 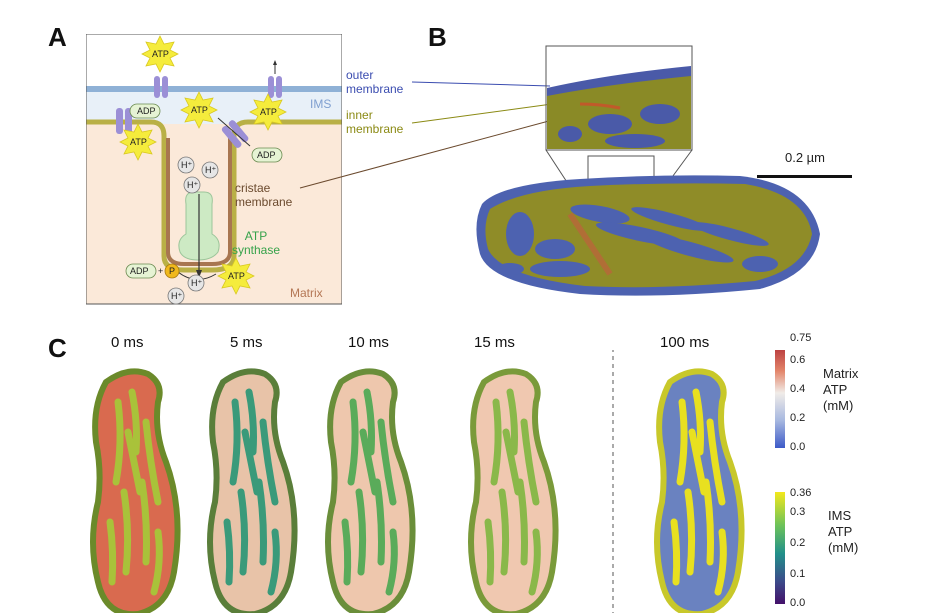 What do you see at coordinates (843, 531) in the screenshot?
I see `ims-colorbar-title: IMS ATP (mM)` at bounding box center [843, 531].